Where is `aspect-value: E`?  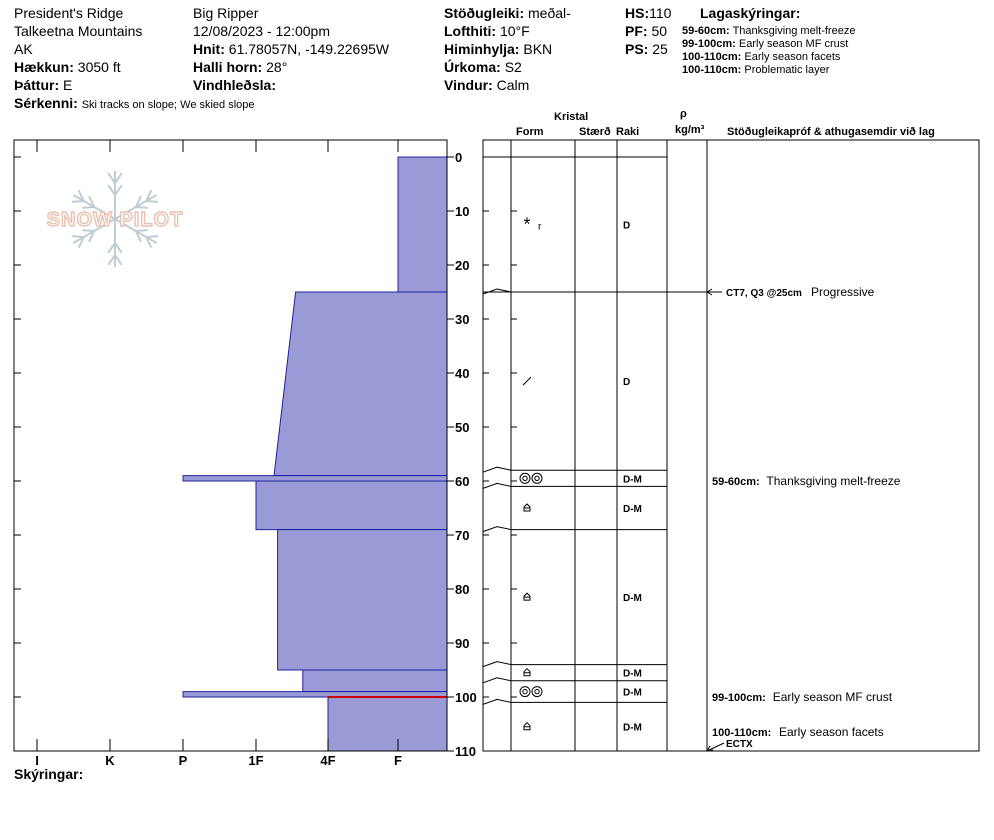 aspect-value: E is located at coordinates (68, 85).